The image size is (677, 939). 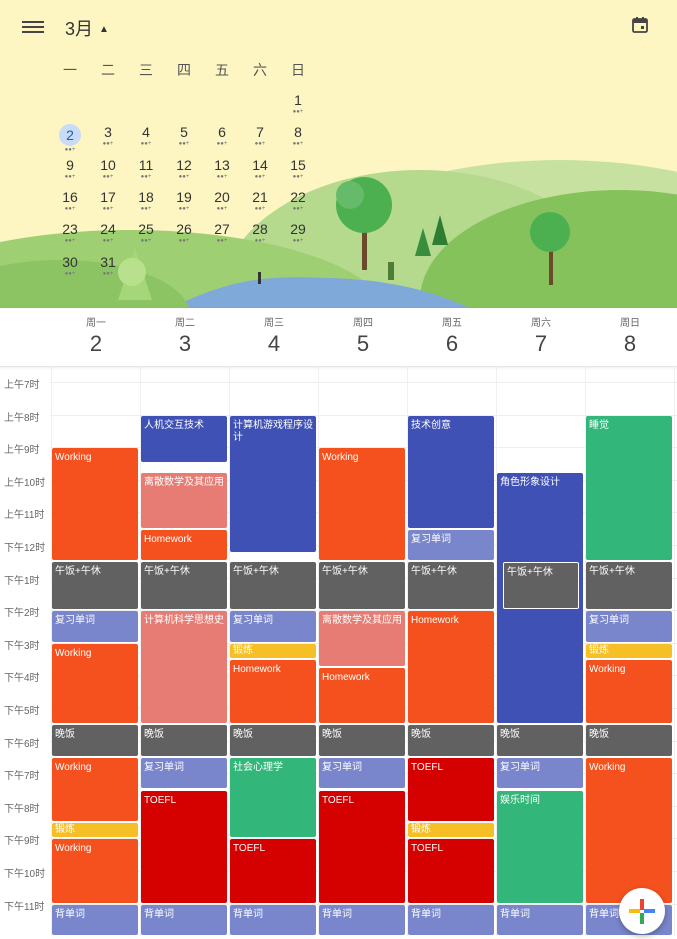 I want to click on month-day-cell: 31 ●●+, so click(x=108, y=265).